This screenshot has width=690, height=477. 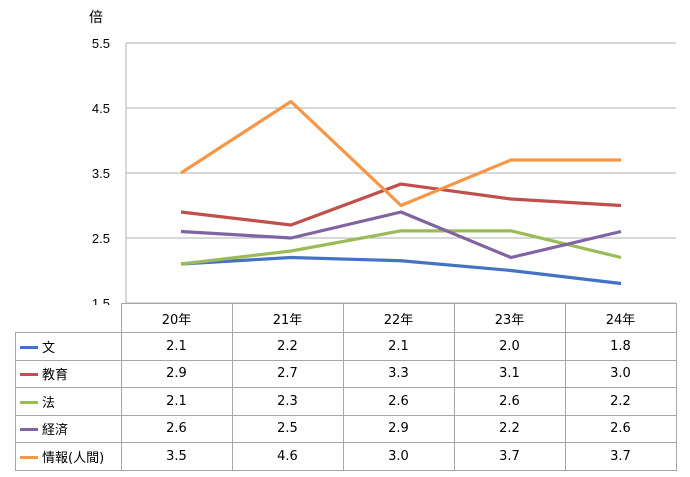 I want to click on table-row: 教育 2.9 2.7 3.3 3.1 3.0, so click(x=346, y=373).